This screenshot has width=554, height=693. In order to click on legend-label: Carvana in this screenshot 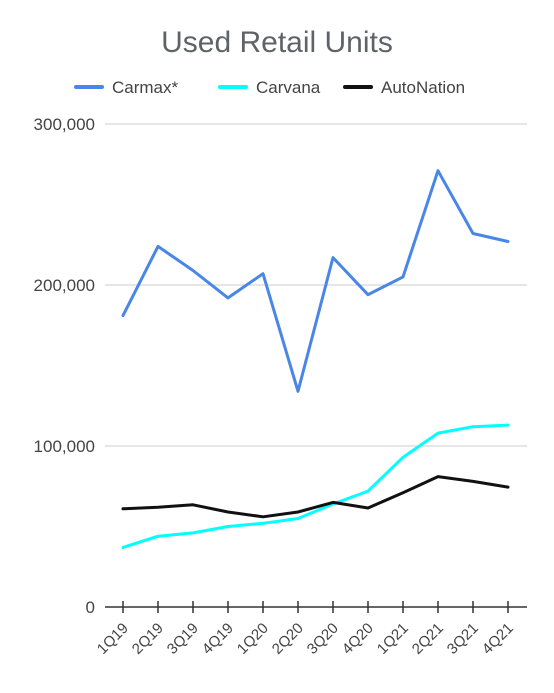, I will do `click(288, 87)`.